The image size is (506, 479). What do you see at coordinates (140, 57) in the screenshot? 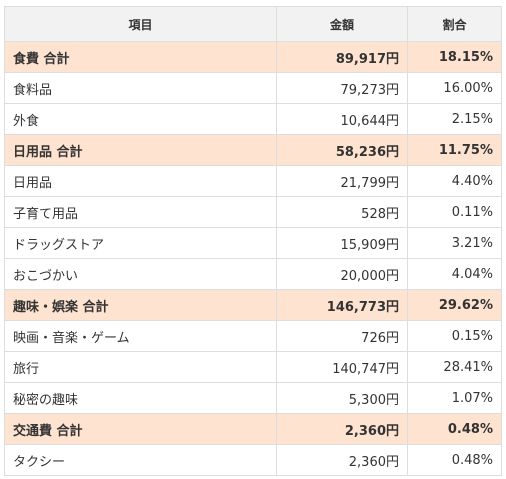
I see `cell-item-label: 食費 合計` at bounding box center [140, 57].